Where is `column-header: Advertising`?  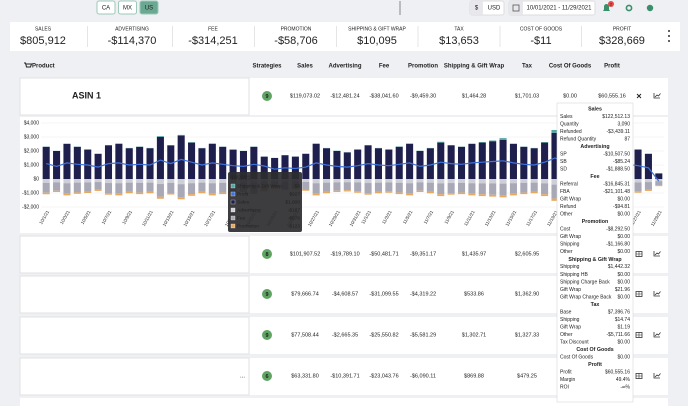
column-header: Advertising is located at coordinates (344, 67).